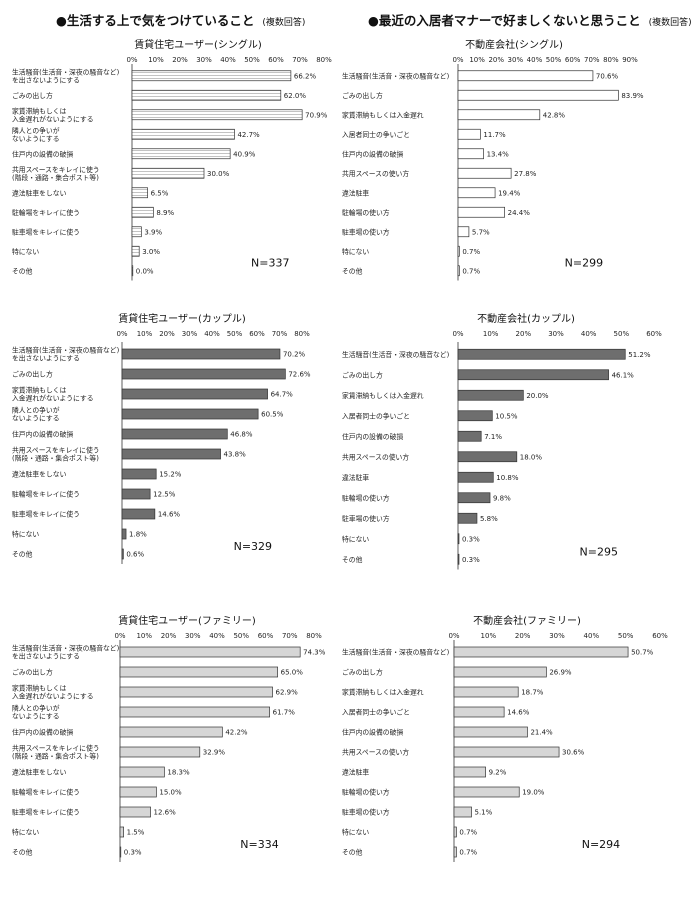 This screenshot has width=700, height=902. Describe the element at coordinates (514, 44) in the screenshot. I see `chart-title: 不動産会社(シングル)` at that location.